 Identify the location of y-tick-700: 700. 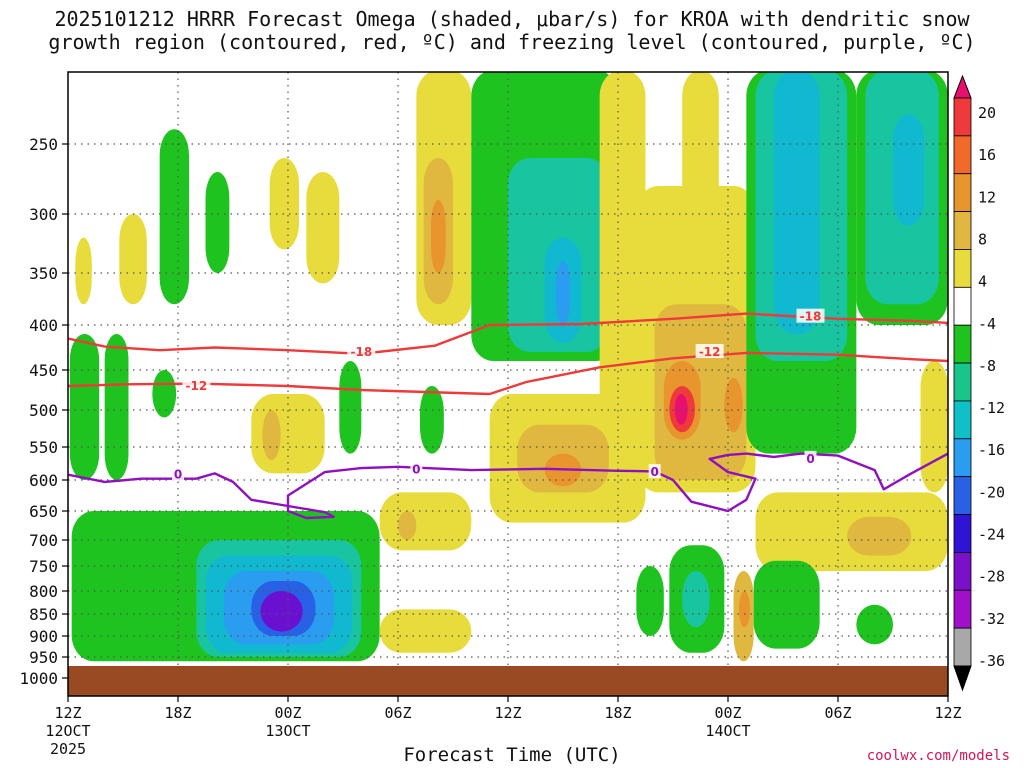
(43, 540).